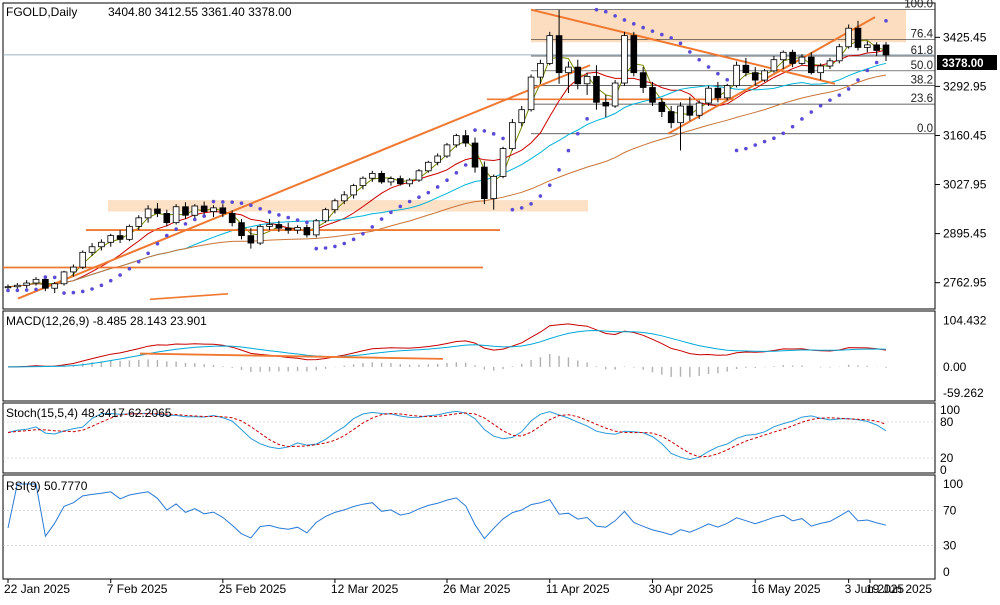  Describe the element at coordinates (963, 393) in the screenshot. I see `macd-axis-label: -59.262` at that location.